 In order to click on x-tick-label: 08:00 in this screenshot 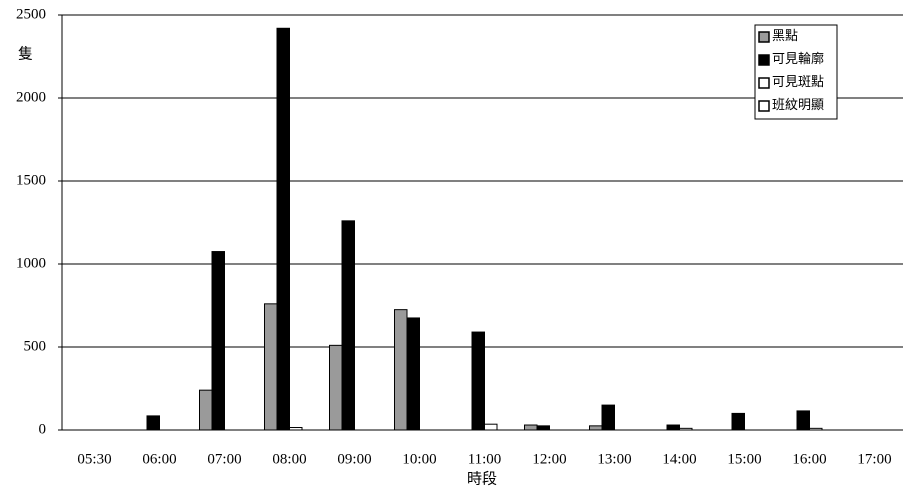, I will do `click(289, 459)`.